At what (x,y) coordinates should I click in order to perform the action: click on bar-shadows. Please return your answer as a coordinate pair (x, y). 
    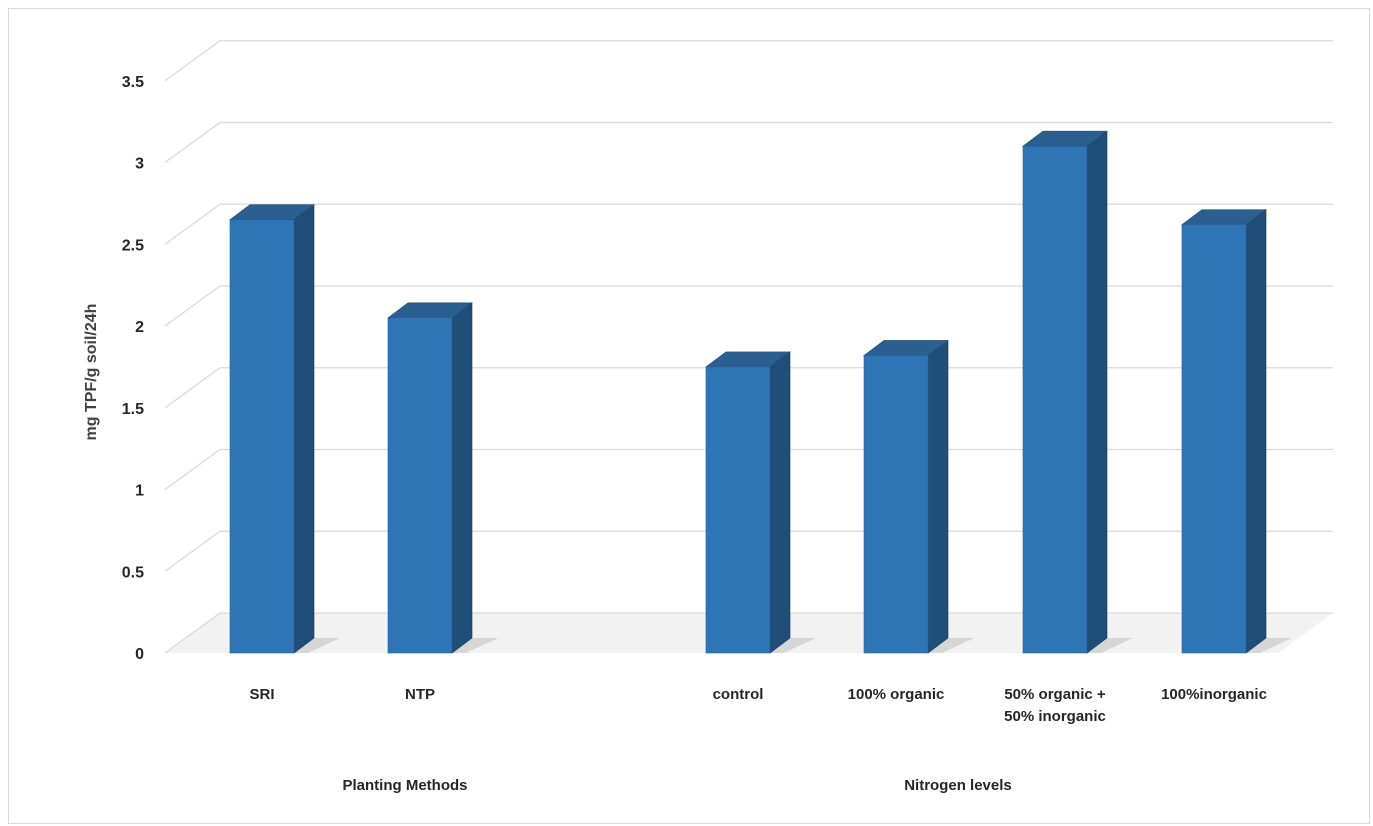
    Looking at the image, I should click on (793, 645).